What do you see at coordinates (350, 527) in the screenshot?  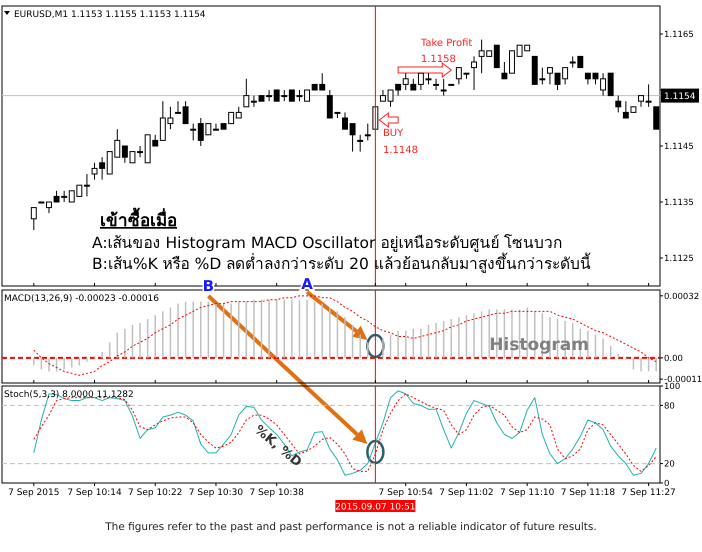 I see `text: The figures refer to the past and past performance is not a reliable indicator of future results.` at bounding box center [350, 527].